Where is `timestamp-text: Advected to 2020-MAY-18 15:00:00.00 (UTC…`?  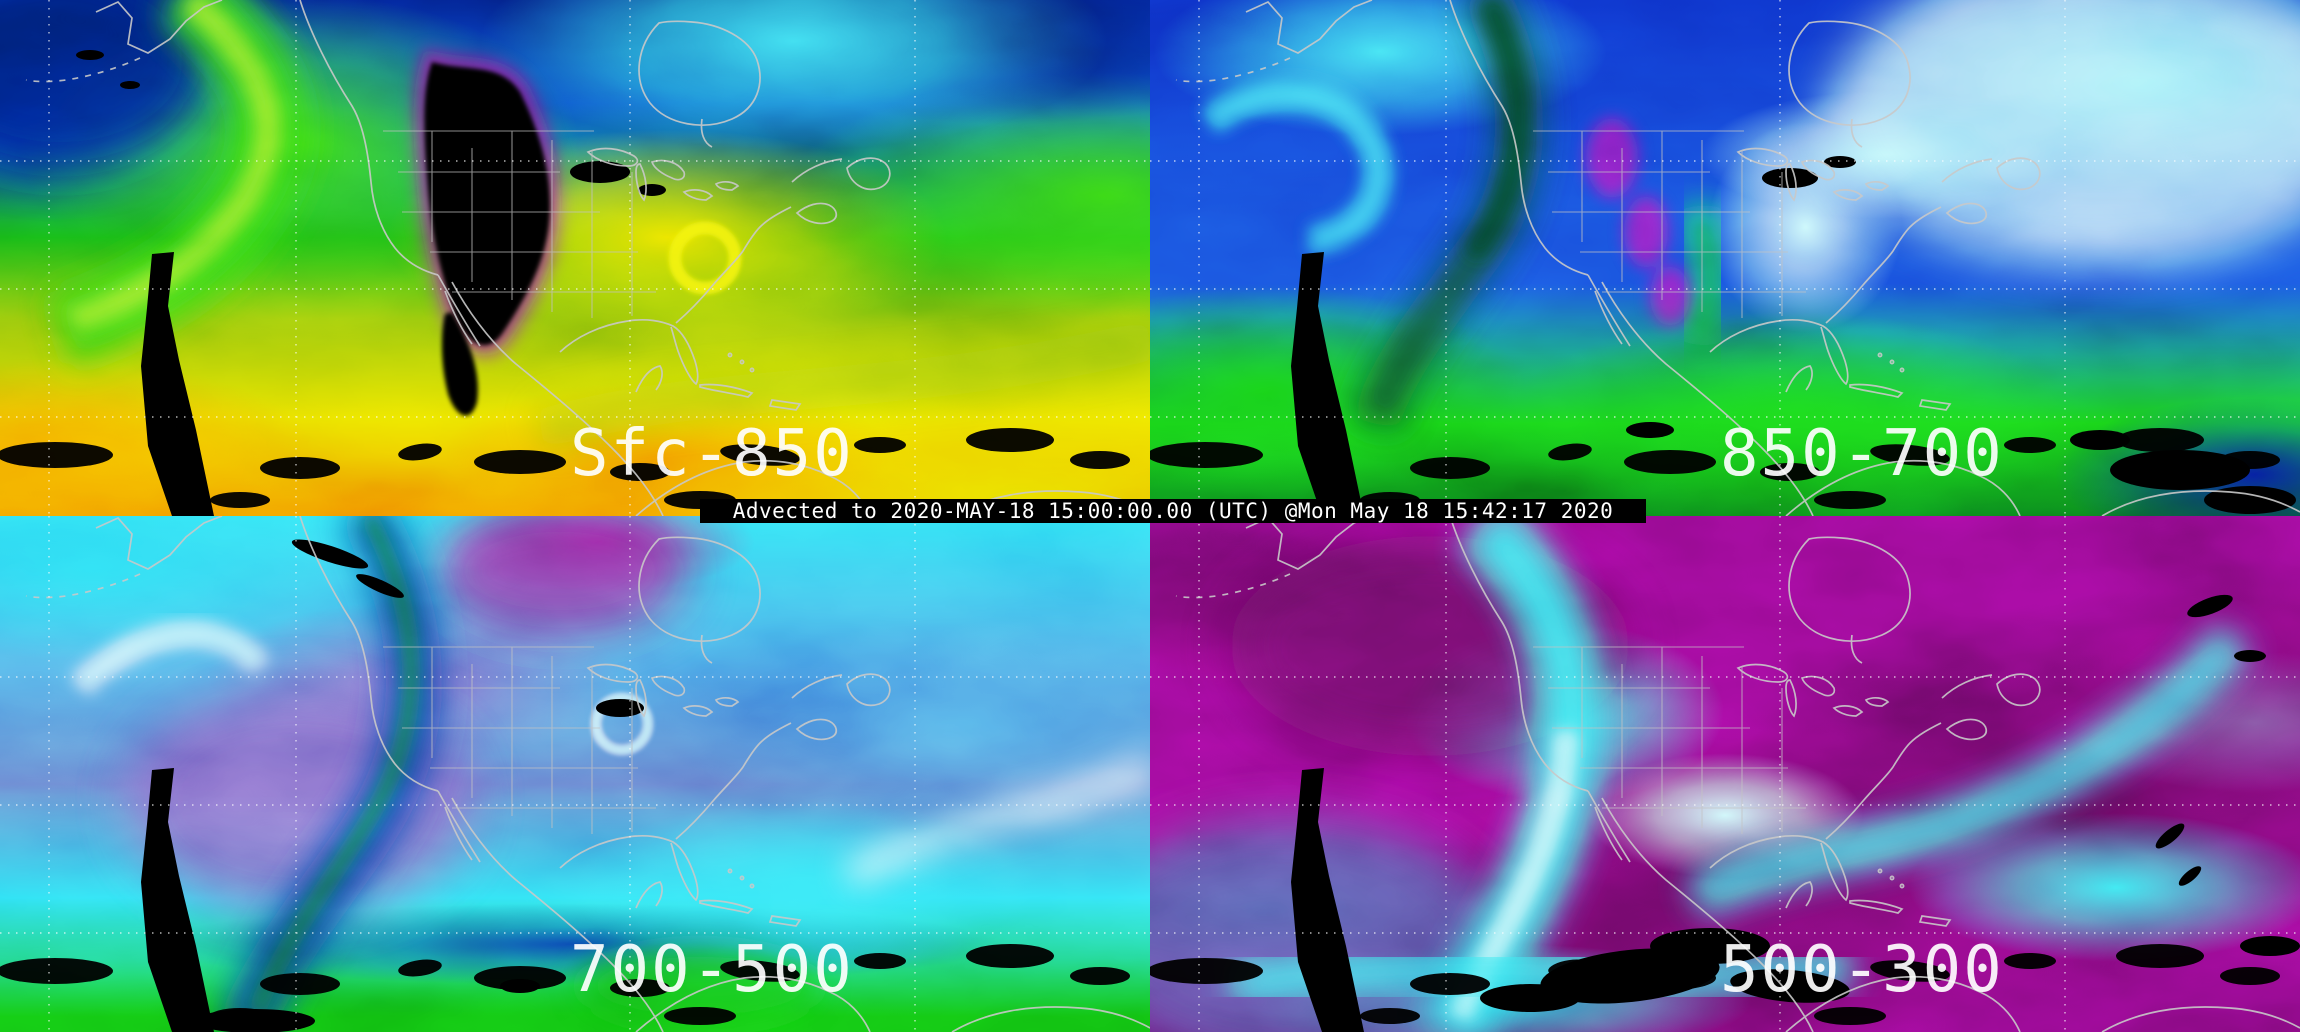
timestamp-text: Advected to 2020-MAY-18 15:00:00.00 (UTC… is located at coordinates (1173, 511).